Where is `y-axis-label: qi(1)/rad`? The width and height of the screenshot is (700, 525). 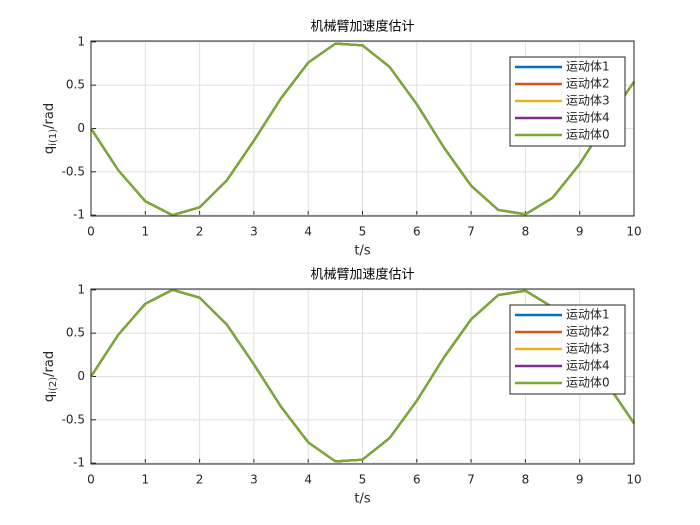
y-axis-label: qi(1)/rad is located at coordinates (51, 128).